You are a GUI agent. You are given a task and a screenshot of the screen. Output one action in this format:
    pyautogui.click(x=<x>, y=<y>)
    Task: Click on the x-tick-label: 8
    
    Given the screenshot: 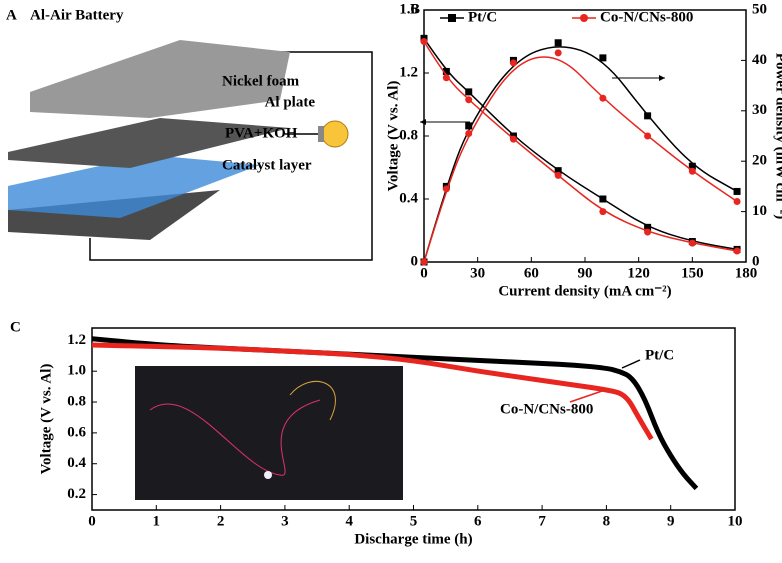 What is the action you would take?
    pyautogui.click(x=607, y=521)
    